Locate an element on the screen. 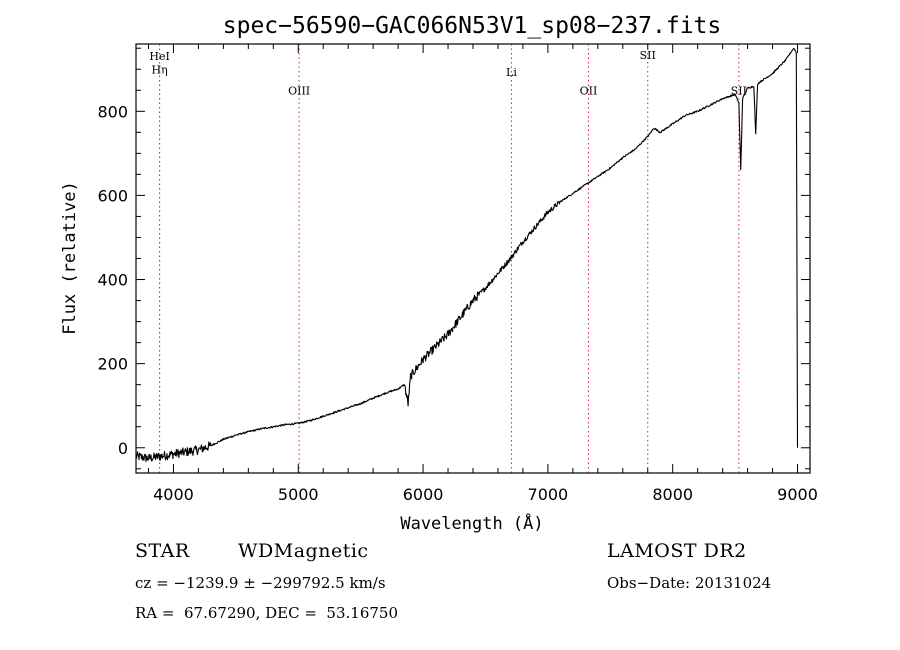  x-tick-label: 4000 is located at coordinates (173, 494).